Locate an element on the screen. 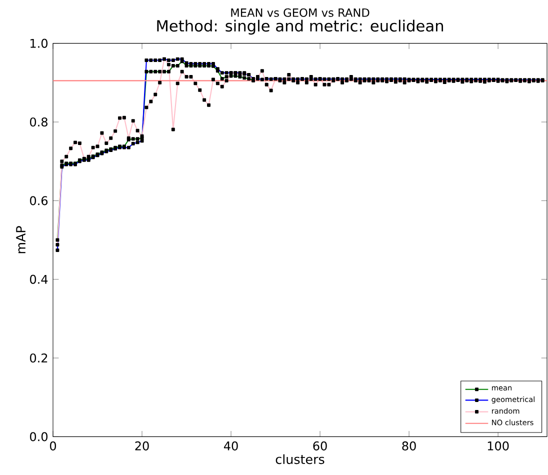 This screenshot has height=475, width=548. x-tick-label: 100 is located at coordinates (498, 446).